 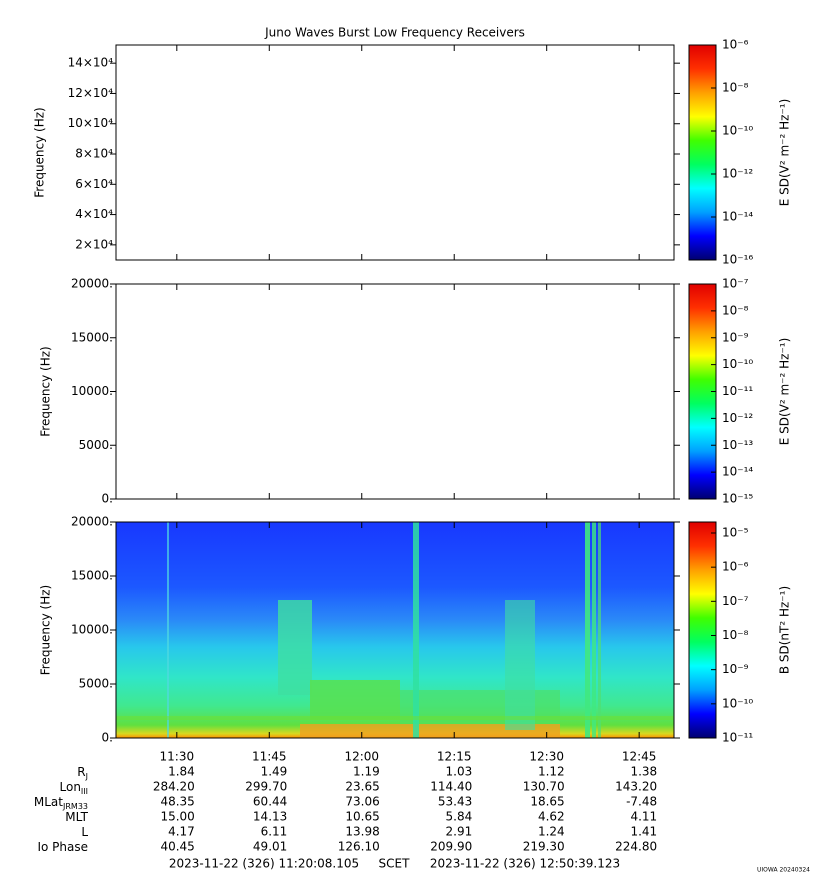 What do you see at coordinates (394, 33) in the screenshot?
I see `chart-title: Juno Waves Burst Low Frequency Receivers` at bounding box center [394, 33].